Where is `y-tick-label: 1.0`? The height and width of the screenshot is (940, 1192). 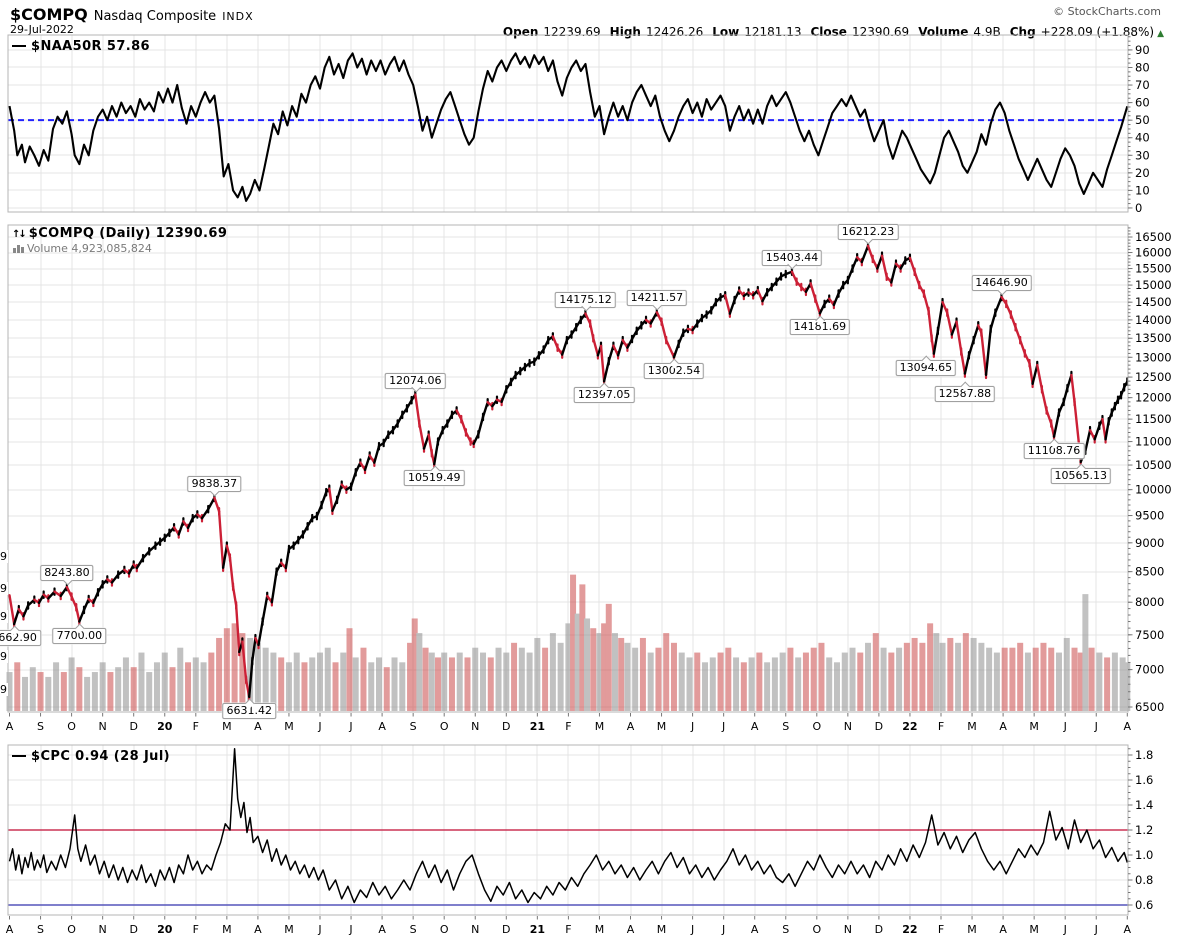
y-tick-label: 1.0 is located at coordinates (1144, 855).